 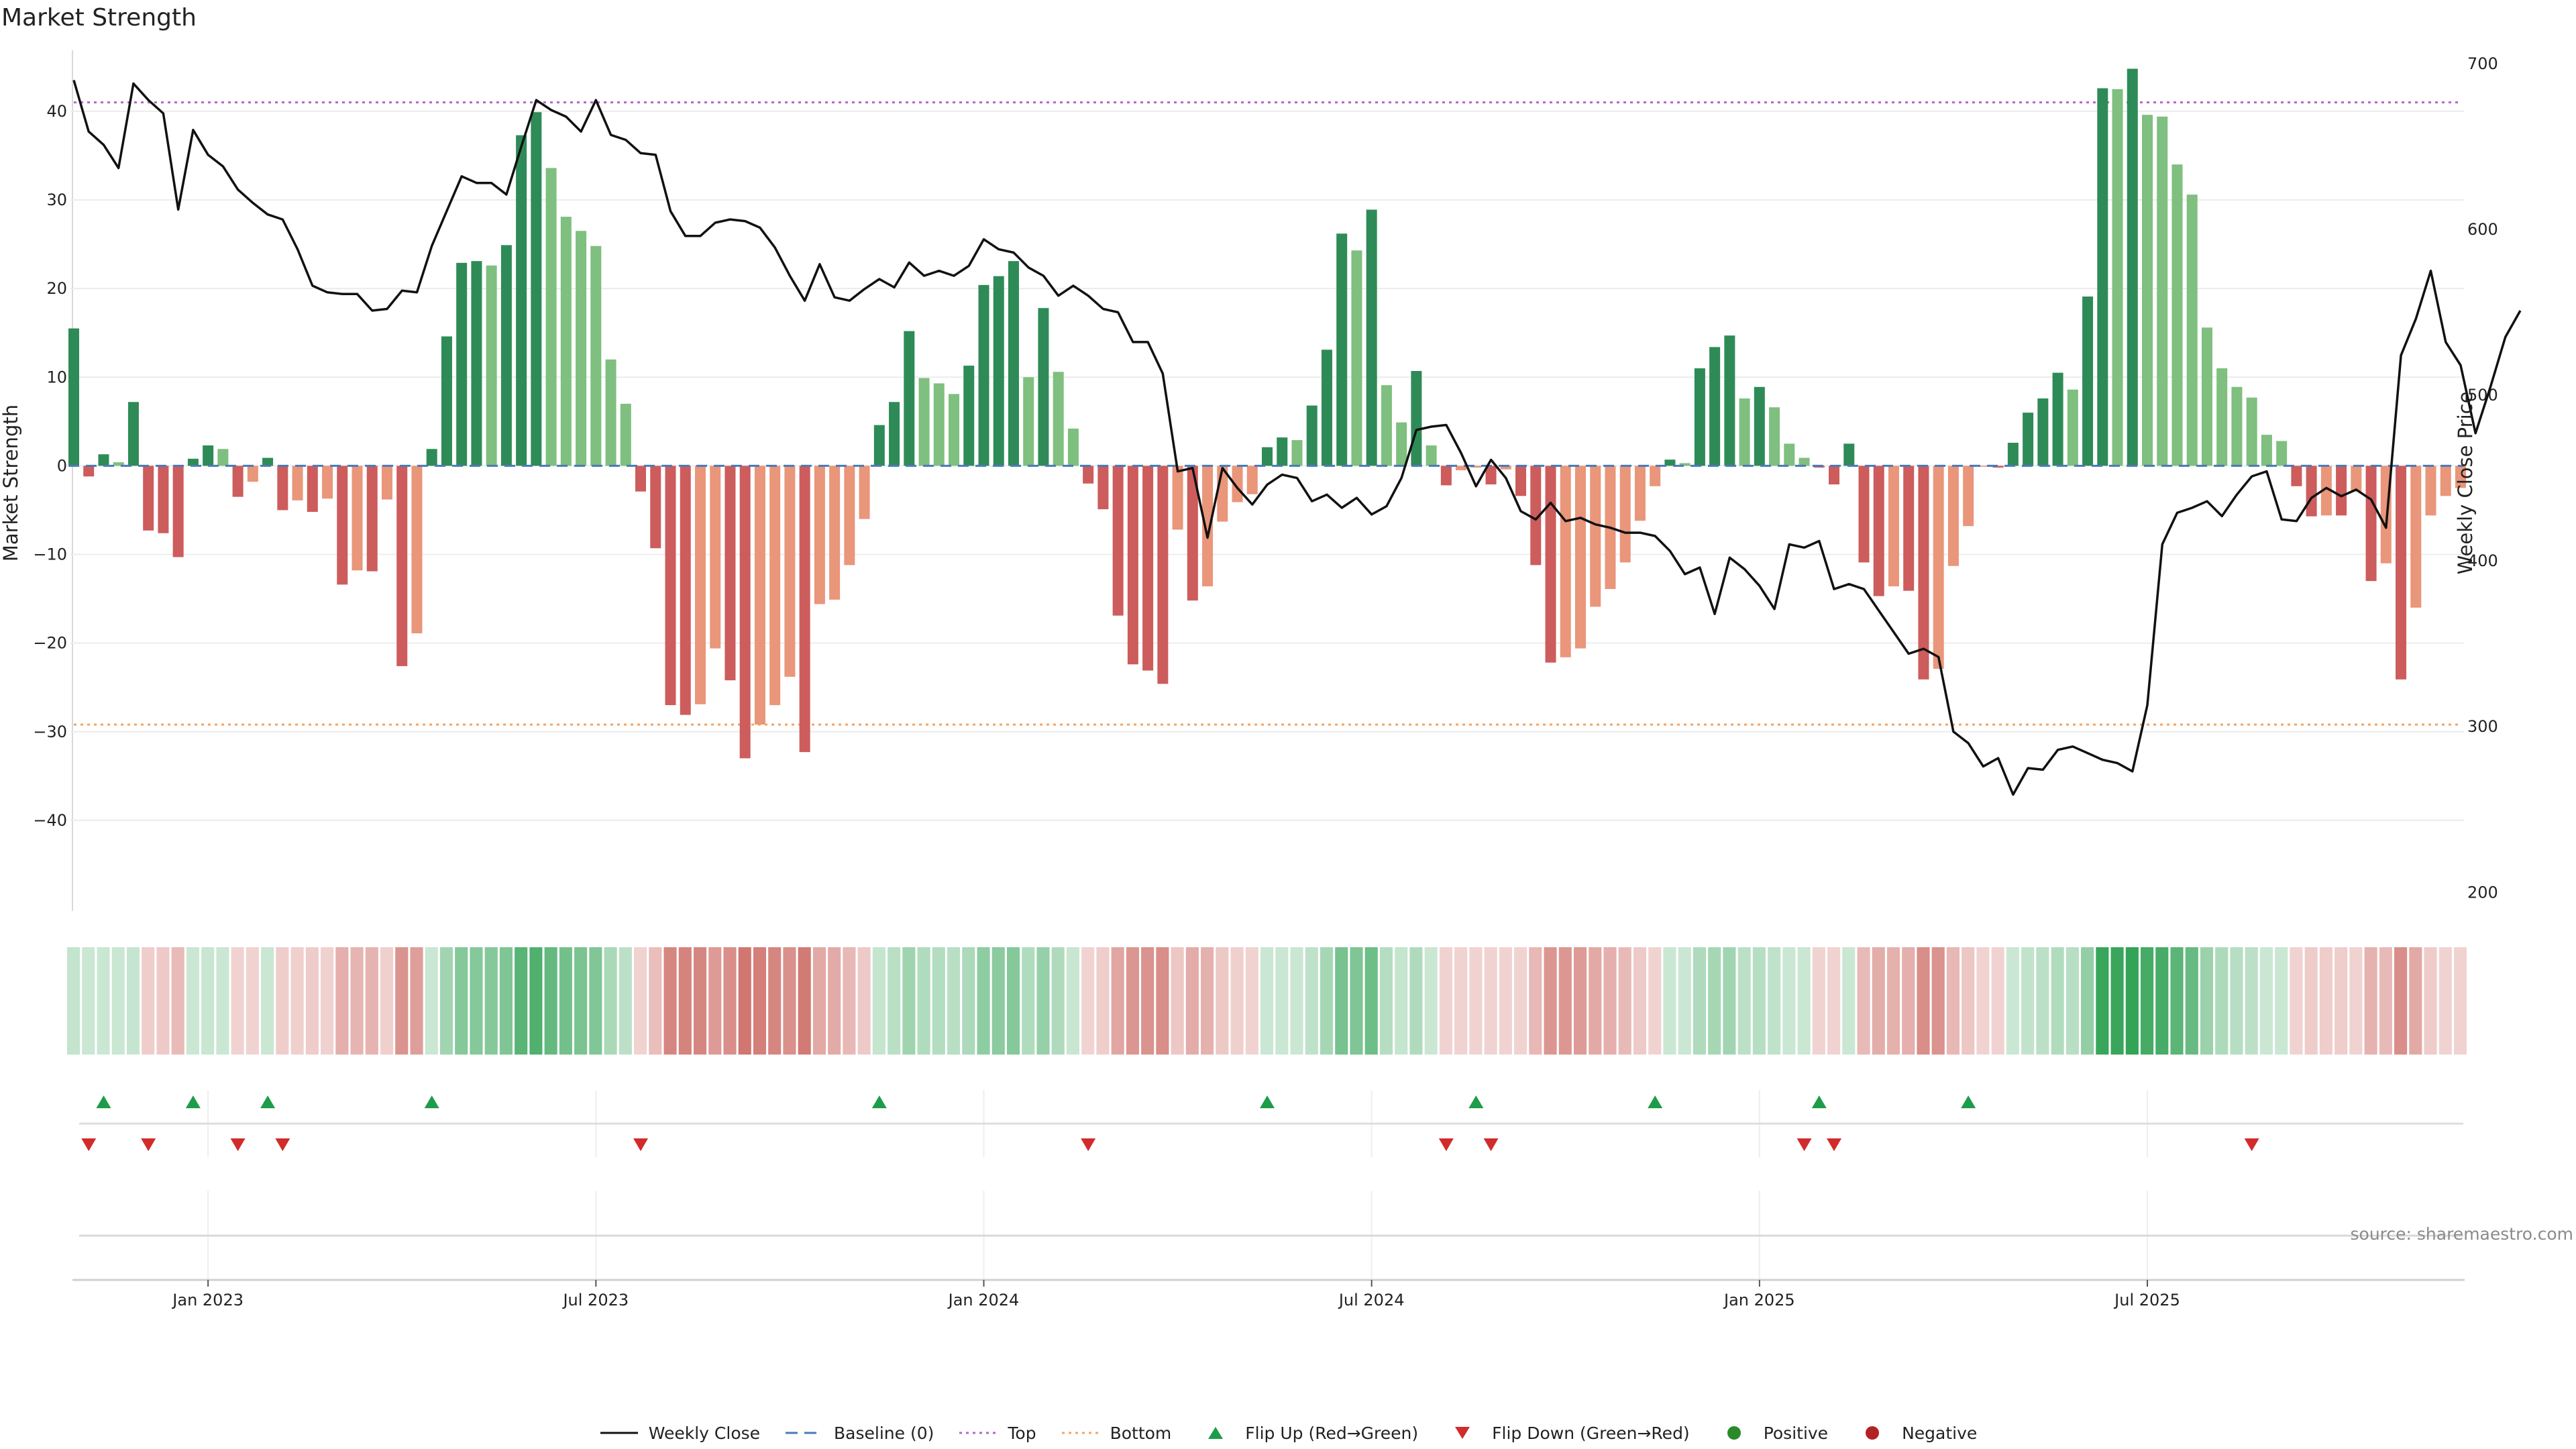 What do you see at coordinates (1734, 1433) in the screenshot?
I see `legend-marker-icon` at bounding box center [1734, 1433].